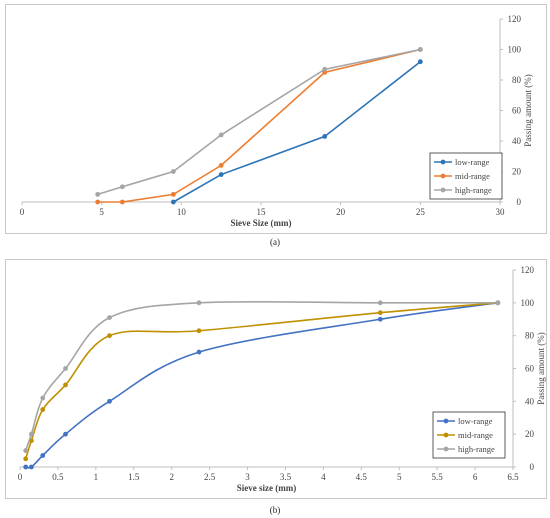  Describe the element at coordinates (96, 477) in the screenshot. I see `x-tick-label: 1` at that location.